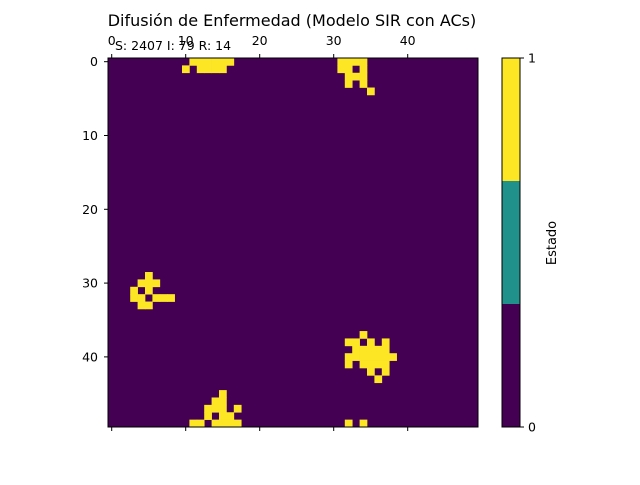  Describe the element at coordinates (532, 58) in the screenshot. I see `colorbar-tick-label: 1` at that location.